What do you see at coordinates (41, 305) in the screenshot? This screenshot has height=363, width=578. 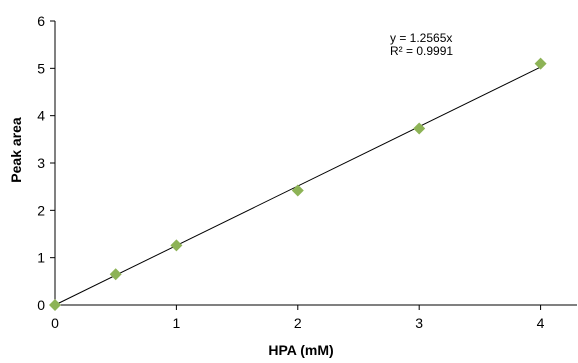 I see `y-tick-label: 0` at bounding box center [41, 305].